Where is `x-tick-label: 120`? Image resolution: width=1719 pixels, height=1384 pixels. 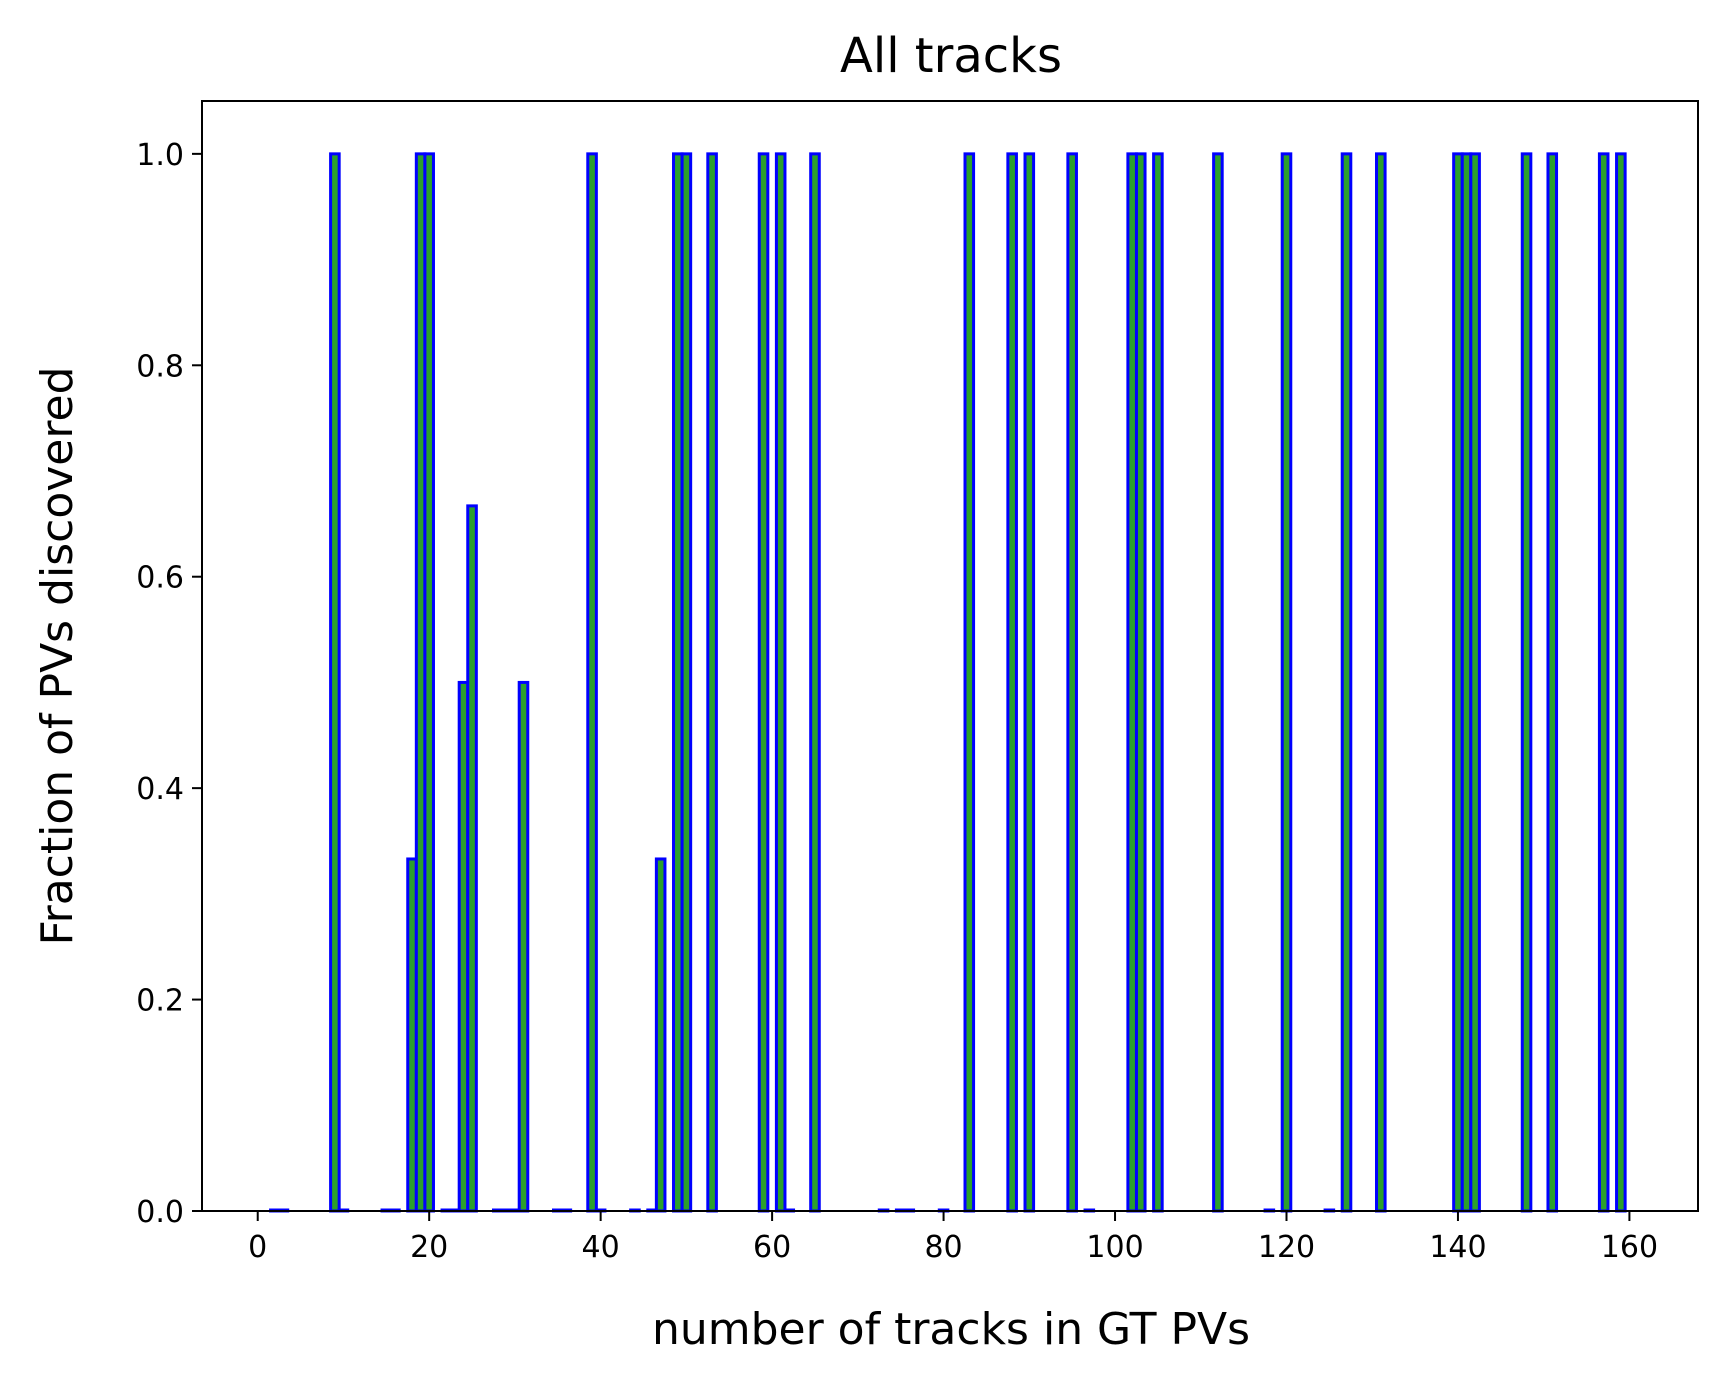 x-tick-label: 120 is located at coordinates (1286, 1247).